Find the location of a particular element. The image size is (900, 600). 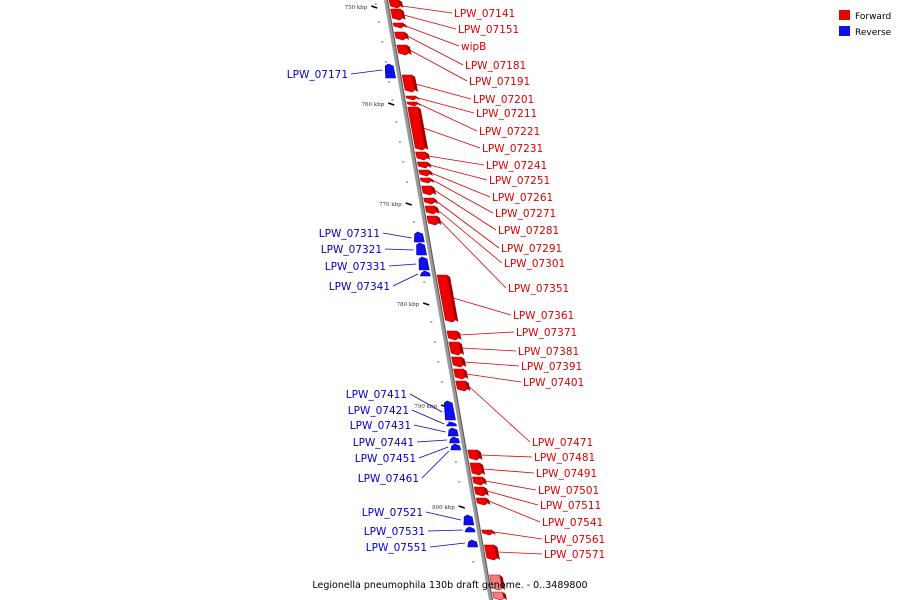

legend-swatch-forward is located at coordinates (844, 15).